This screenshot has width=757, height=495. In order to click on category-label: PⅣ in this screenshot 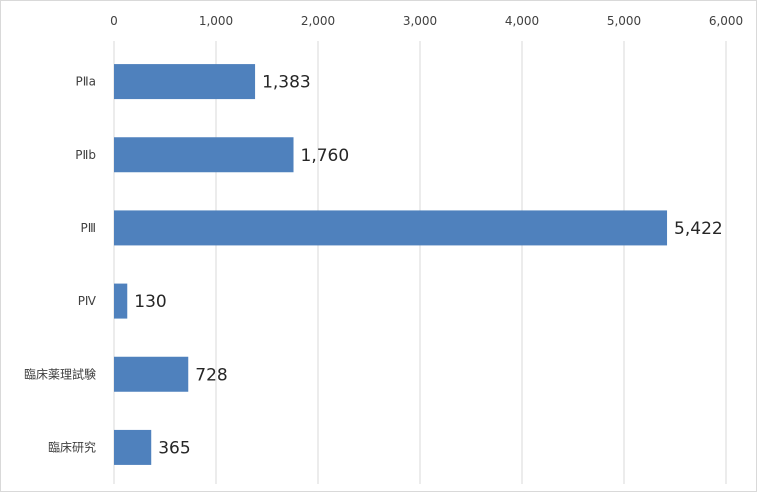, I will do `click(87, 301)`.